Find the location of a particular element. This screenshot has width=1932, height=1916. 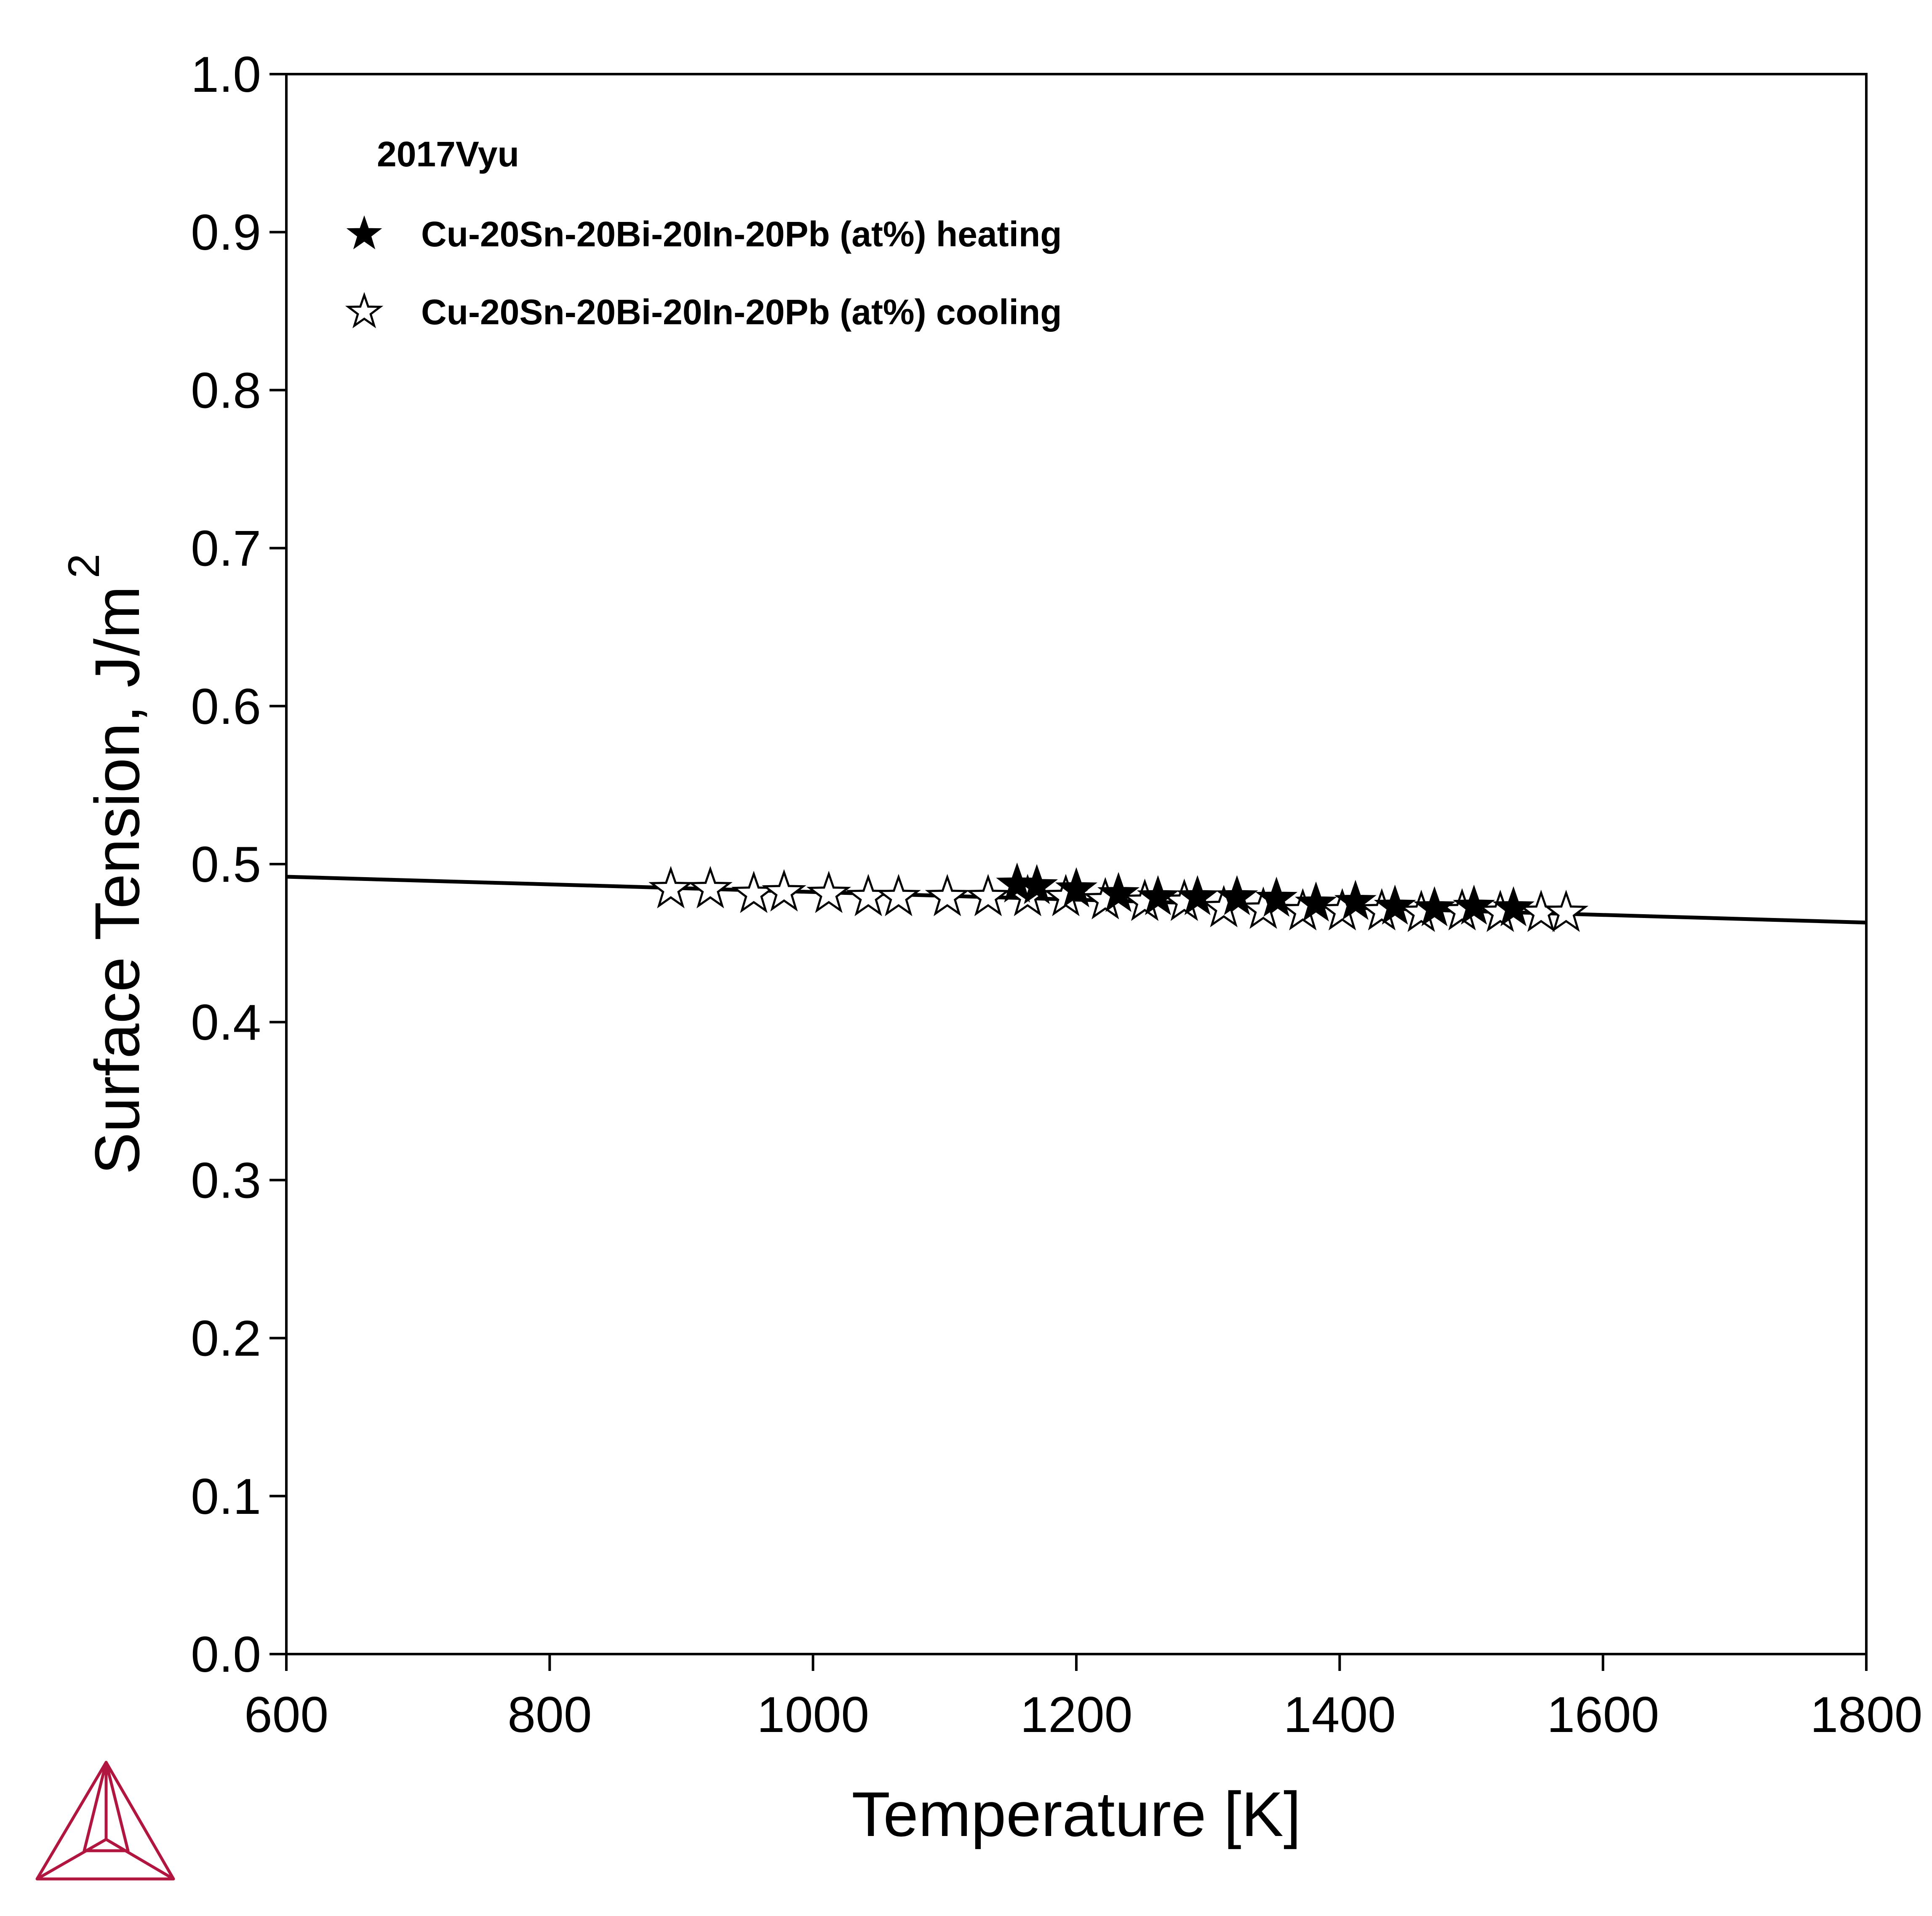

legend-marker-filled-star is located at coordinates (364, 232).